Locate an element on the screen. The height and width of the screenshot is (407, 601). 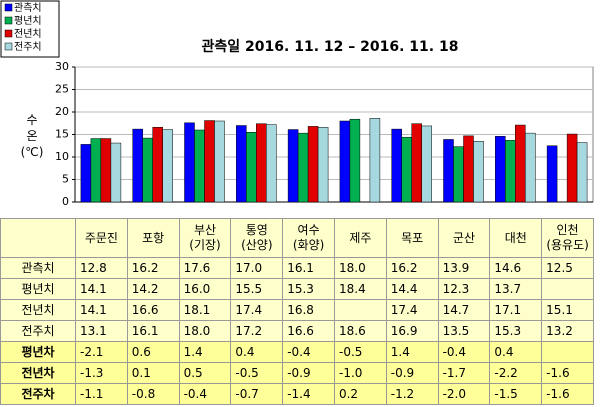
value-cell: 16.9 is located at coordinates (412, 331).